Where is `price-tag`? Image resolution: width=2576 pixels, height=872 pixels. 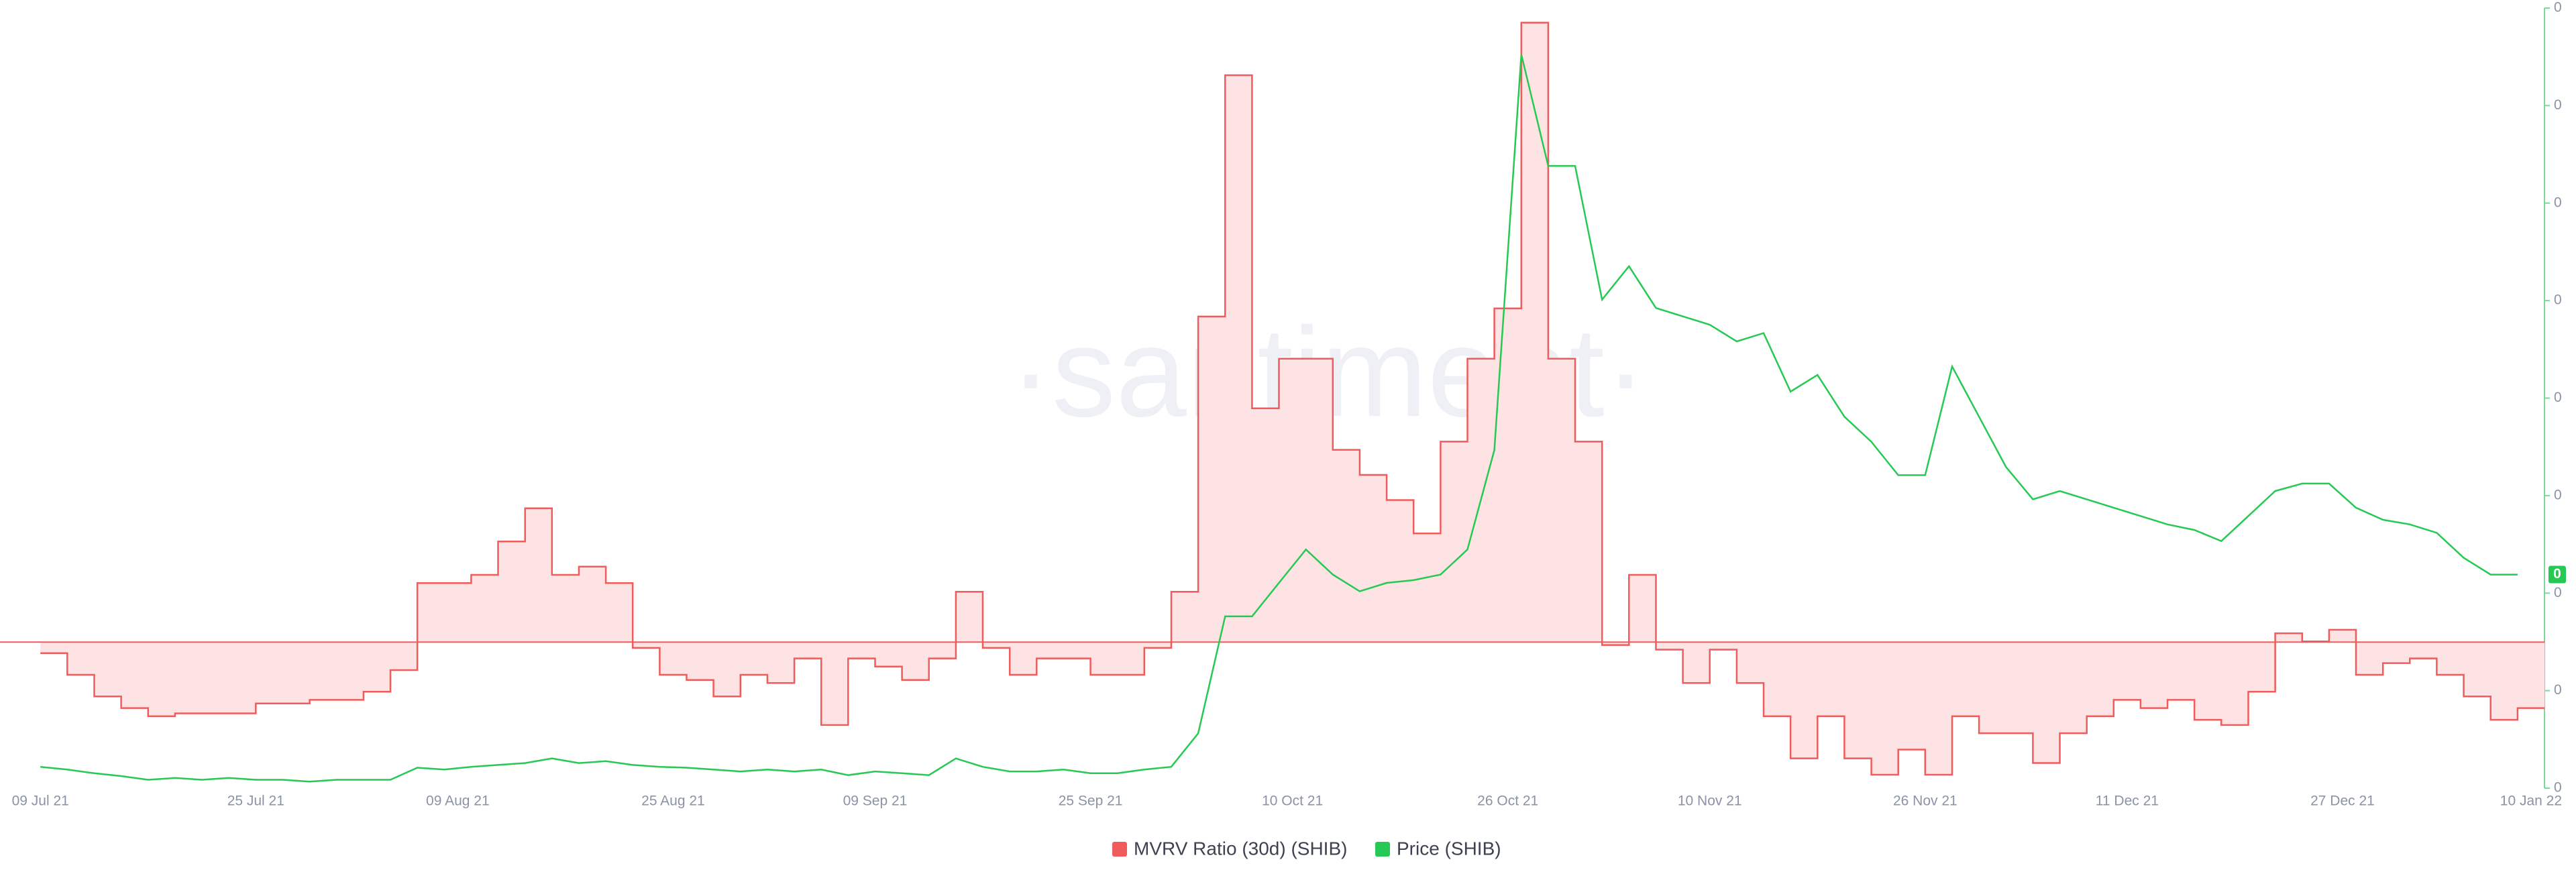
price-tag is located at coordinates (2557, 575).